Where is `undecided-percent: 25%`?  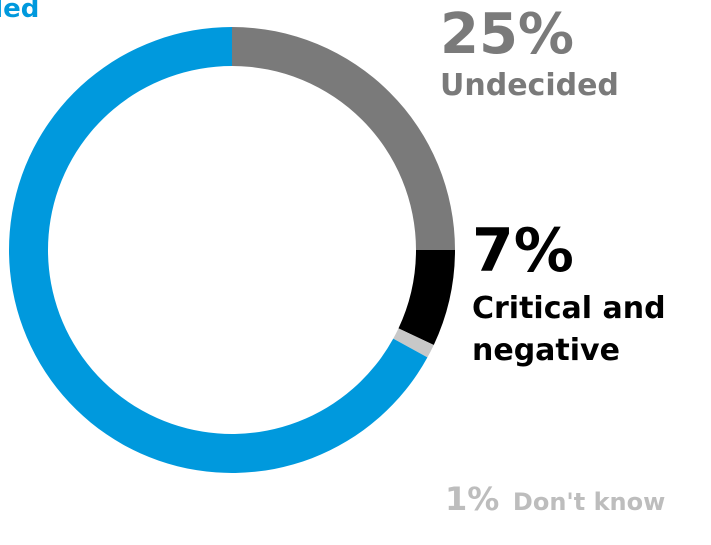
undecided-percent: 25% is located at coordinates (507, 34).